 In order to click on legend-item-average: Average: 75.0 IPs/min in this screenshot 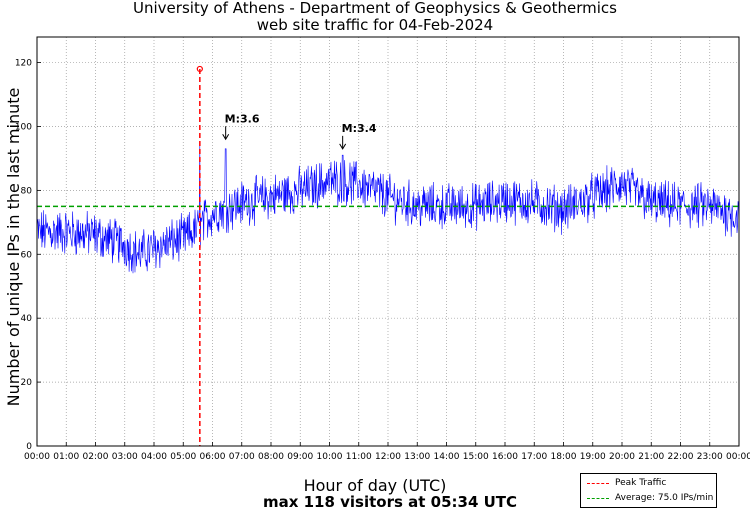, I will do `click(650, 498)`.